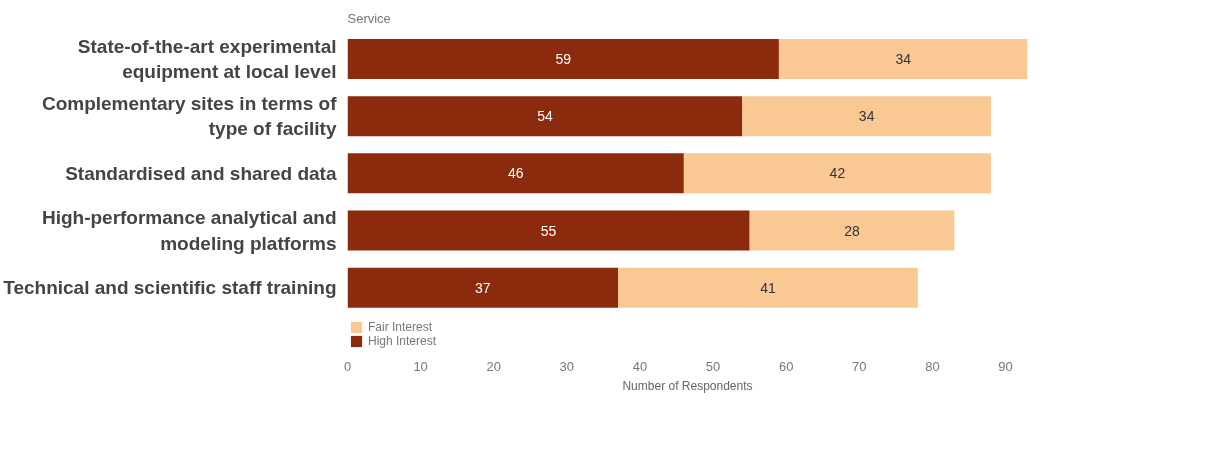 The width and height of the screenshot is (1211, 475). What do you see at coordinates (1005, 366) in the screenshot?
I see `x-tick-label: 90` at bounding box center [1005, 366].